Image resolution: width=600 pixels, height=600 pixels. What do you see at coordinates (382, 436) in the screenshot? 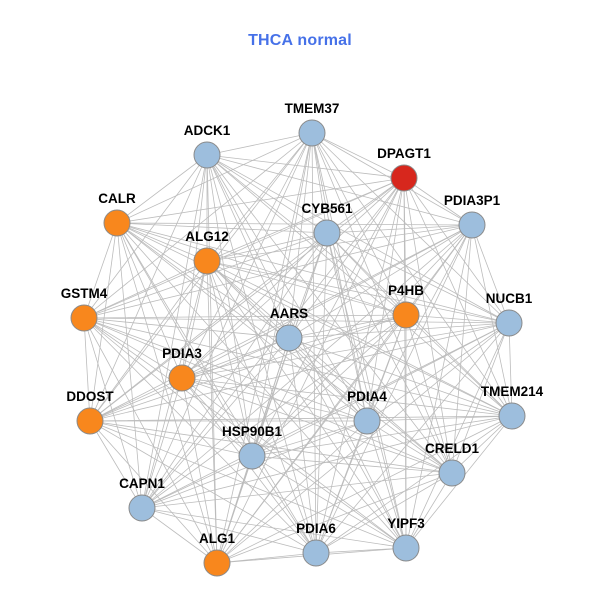
I see `edge-TMEM214-HSP90B1` at bounding box center [382, 436].